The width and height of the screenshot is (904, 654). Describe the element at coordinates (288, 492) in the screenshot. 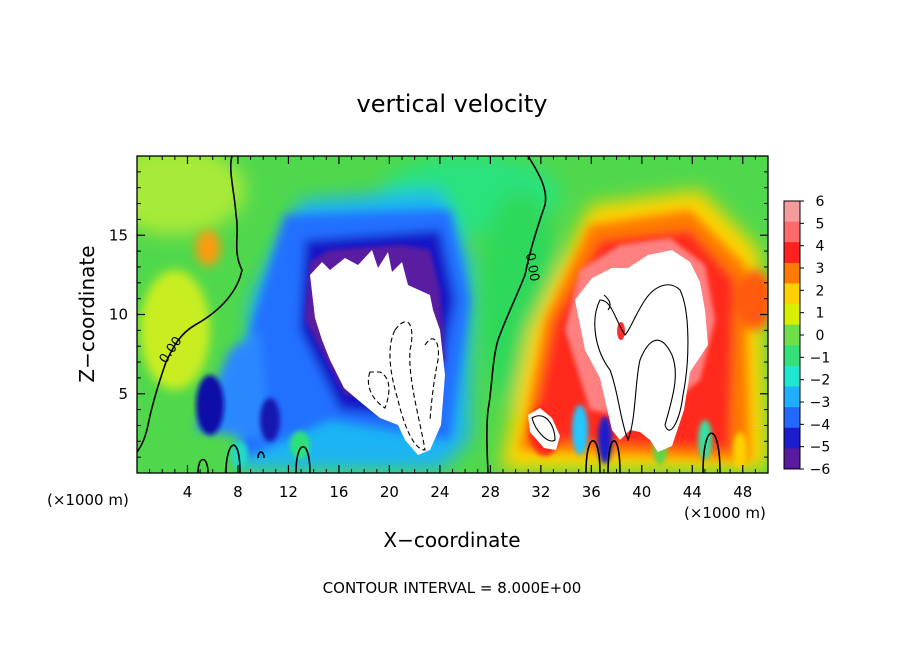

I see `x-tick-label: 12` at that location.